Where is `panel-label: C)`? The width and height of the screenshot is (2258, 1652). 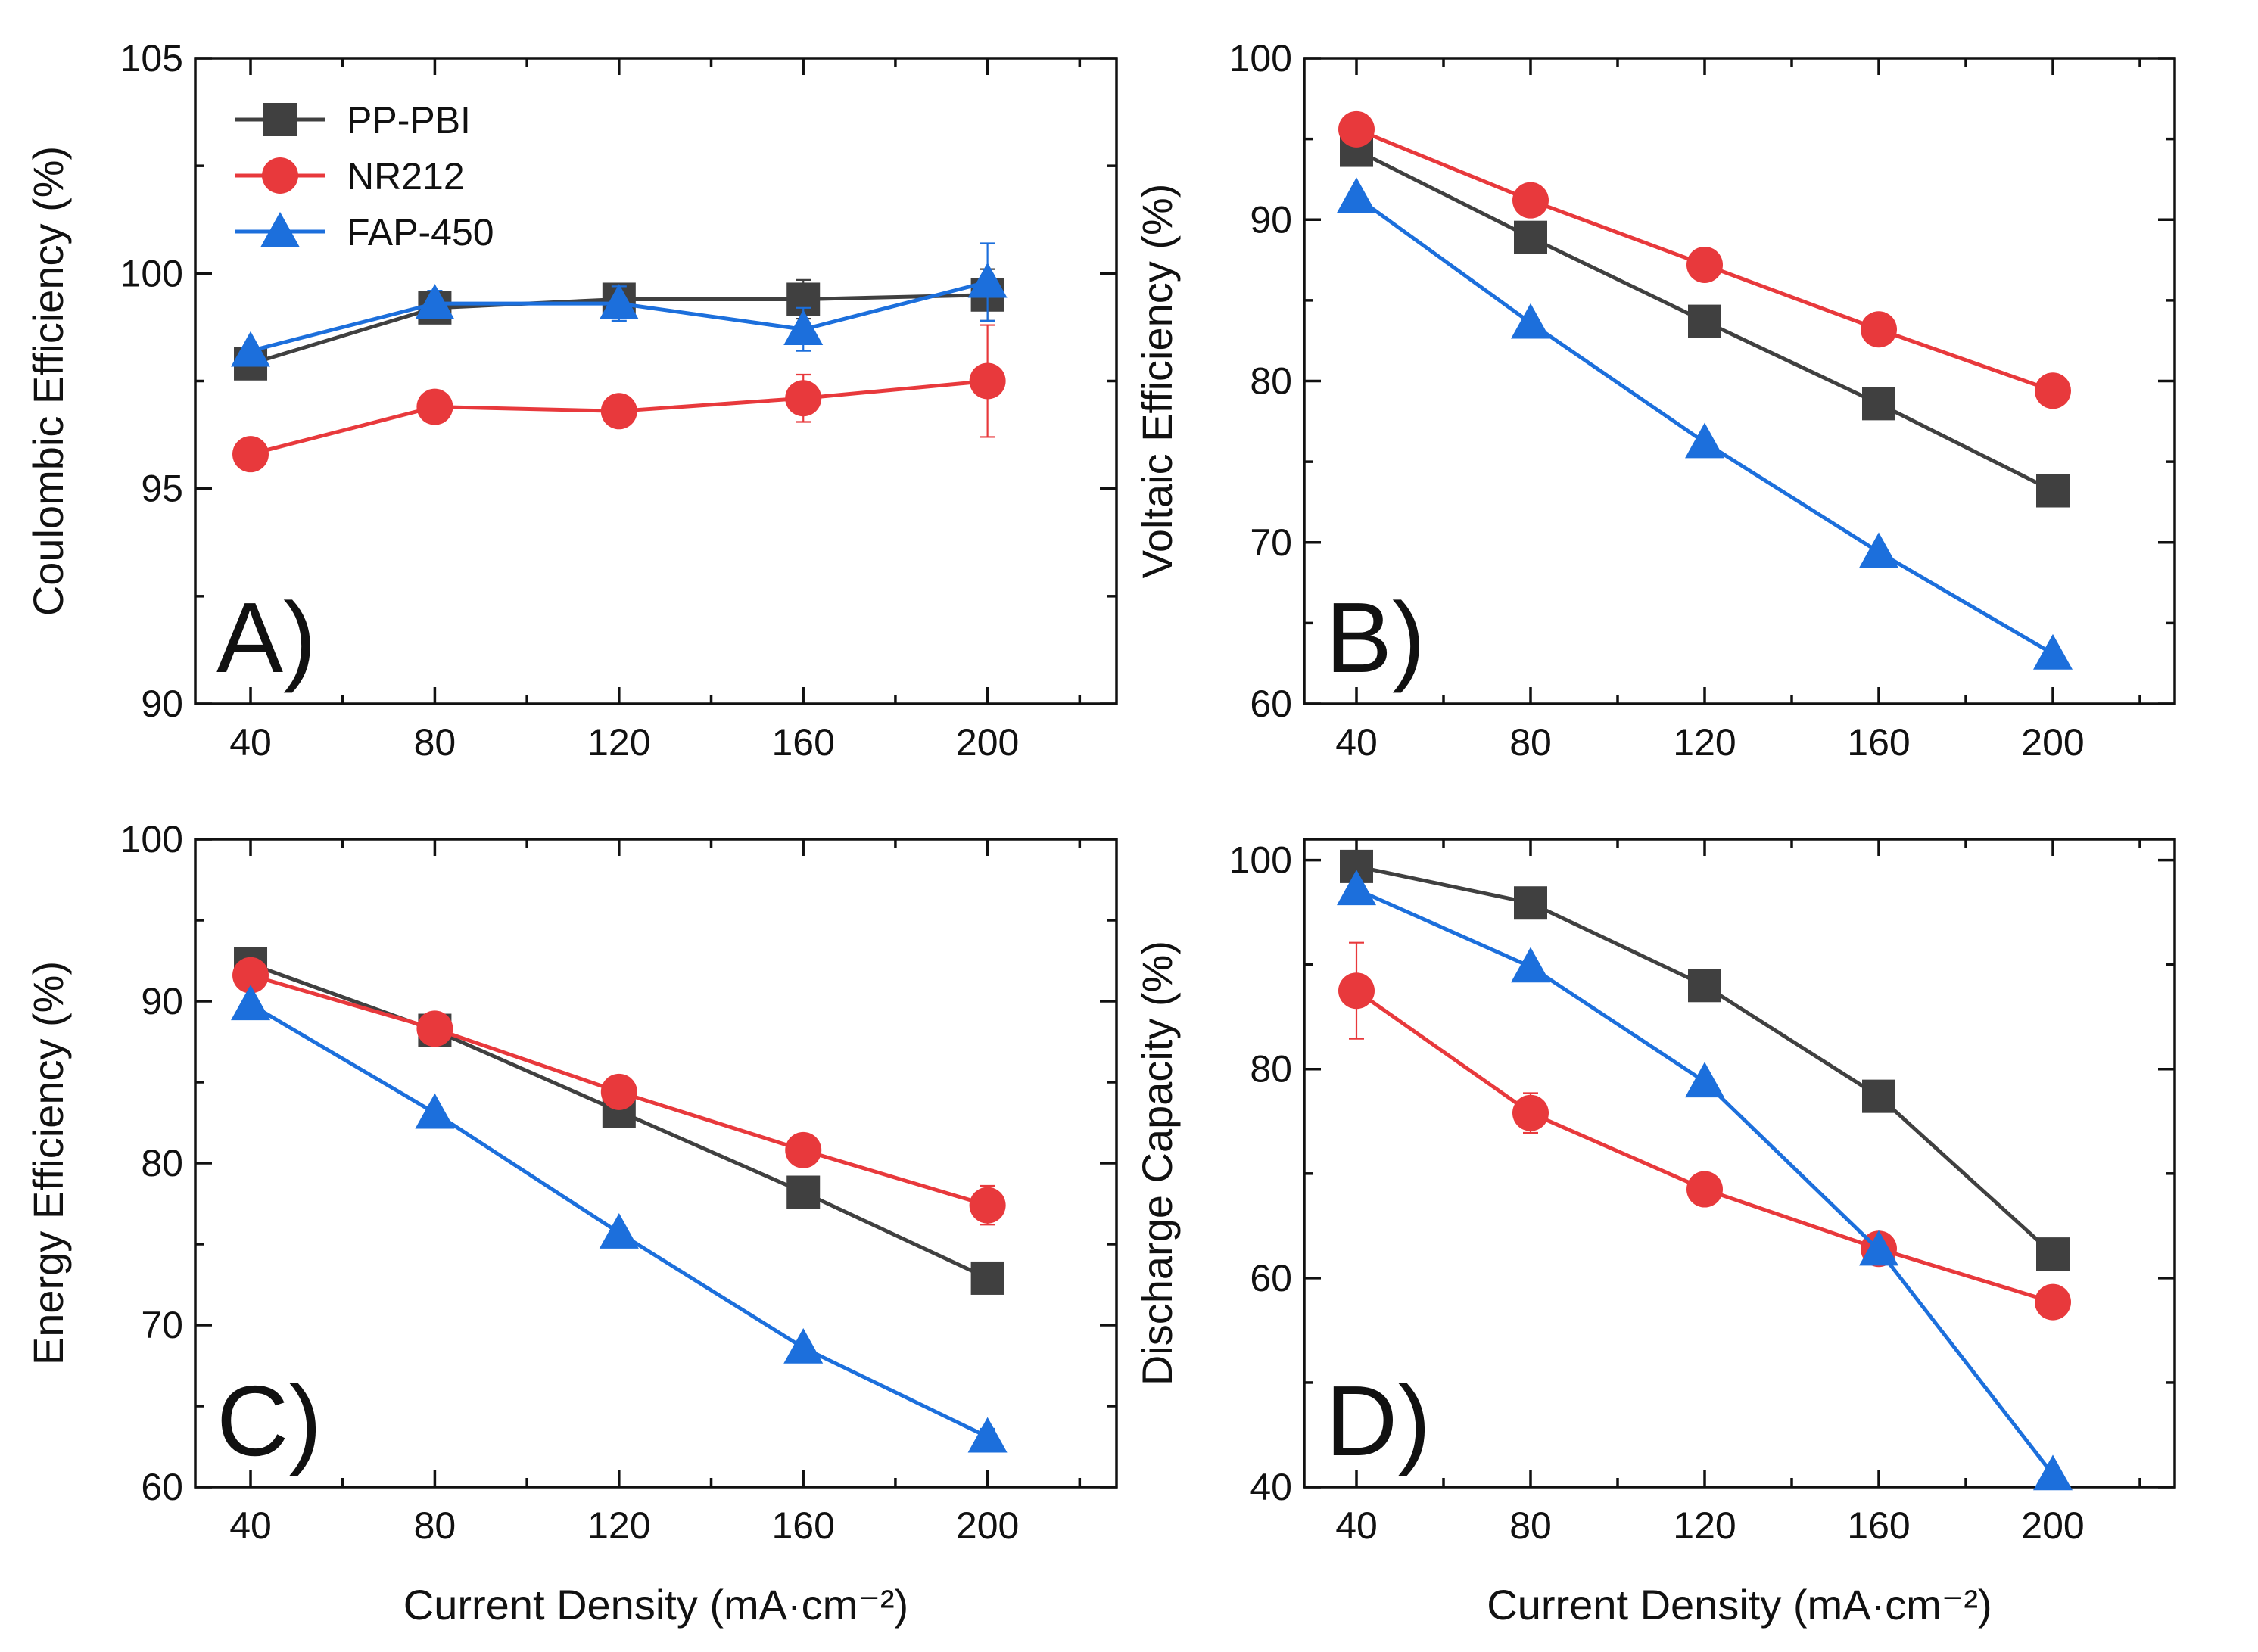
panel-label: C) is located at coordinates (269, 1421).